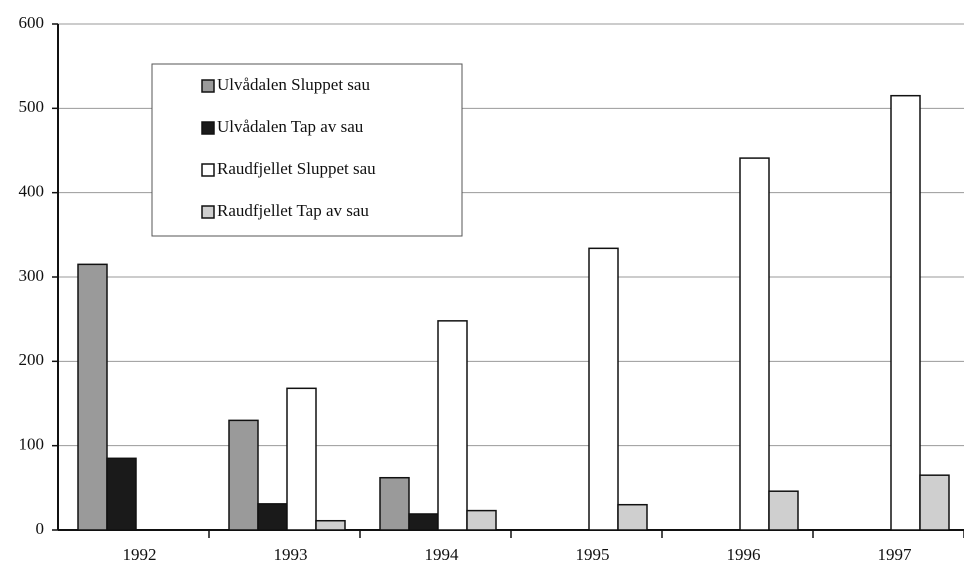  Describe the element at coordinates (140, 554) in the screenshot. I see `x-tick-label: 1992` at that location.